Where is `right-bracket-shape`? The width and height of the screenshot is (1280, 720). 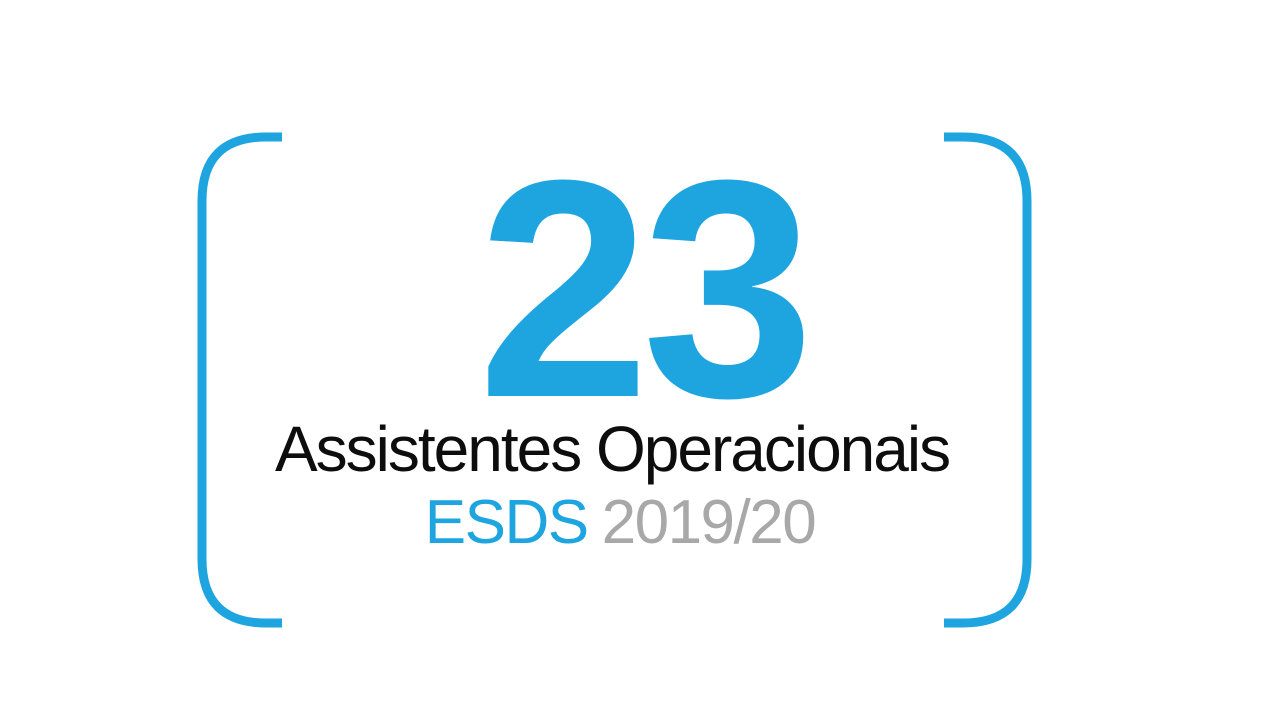 right-bracket-shape is located at coordinates (988, 380).